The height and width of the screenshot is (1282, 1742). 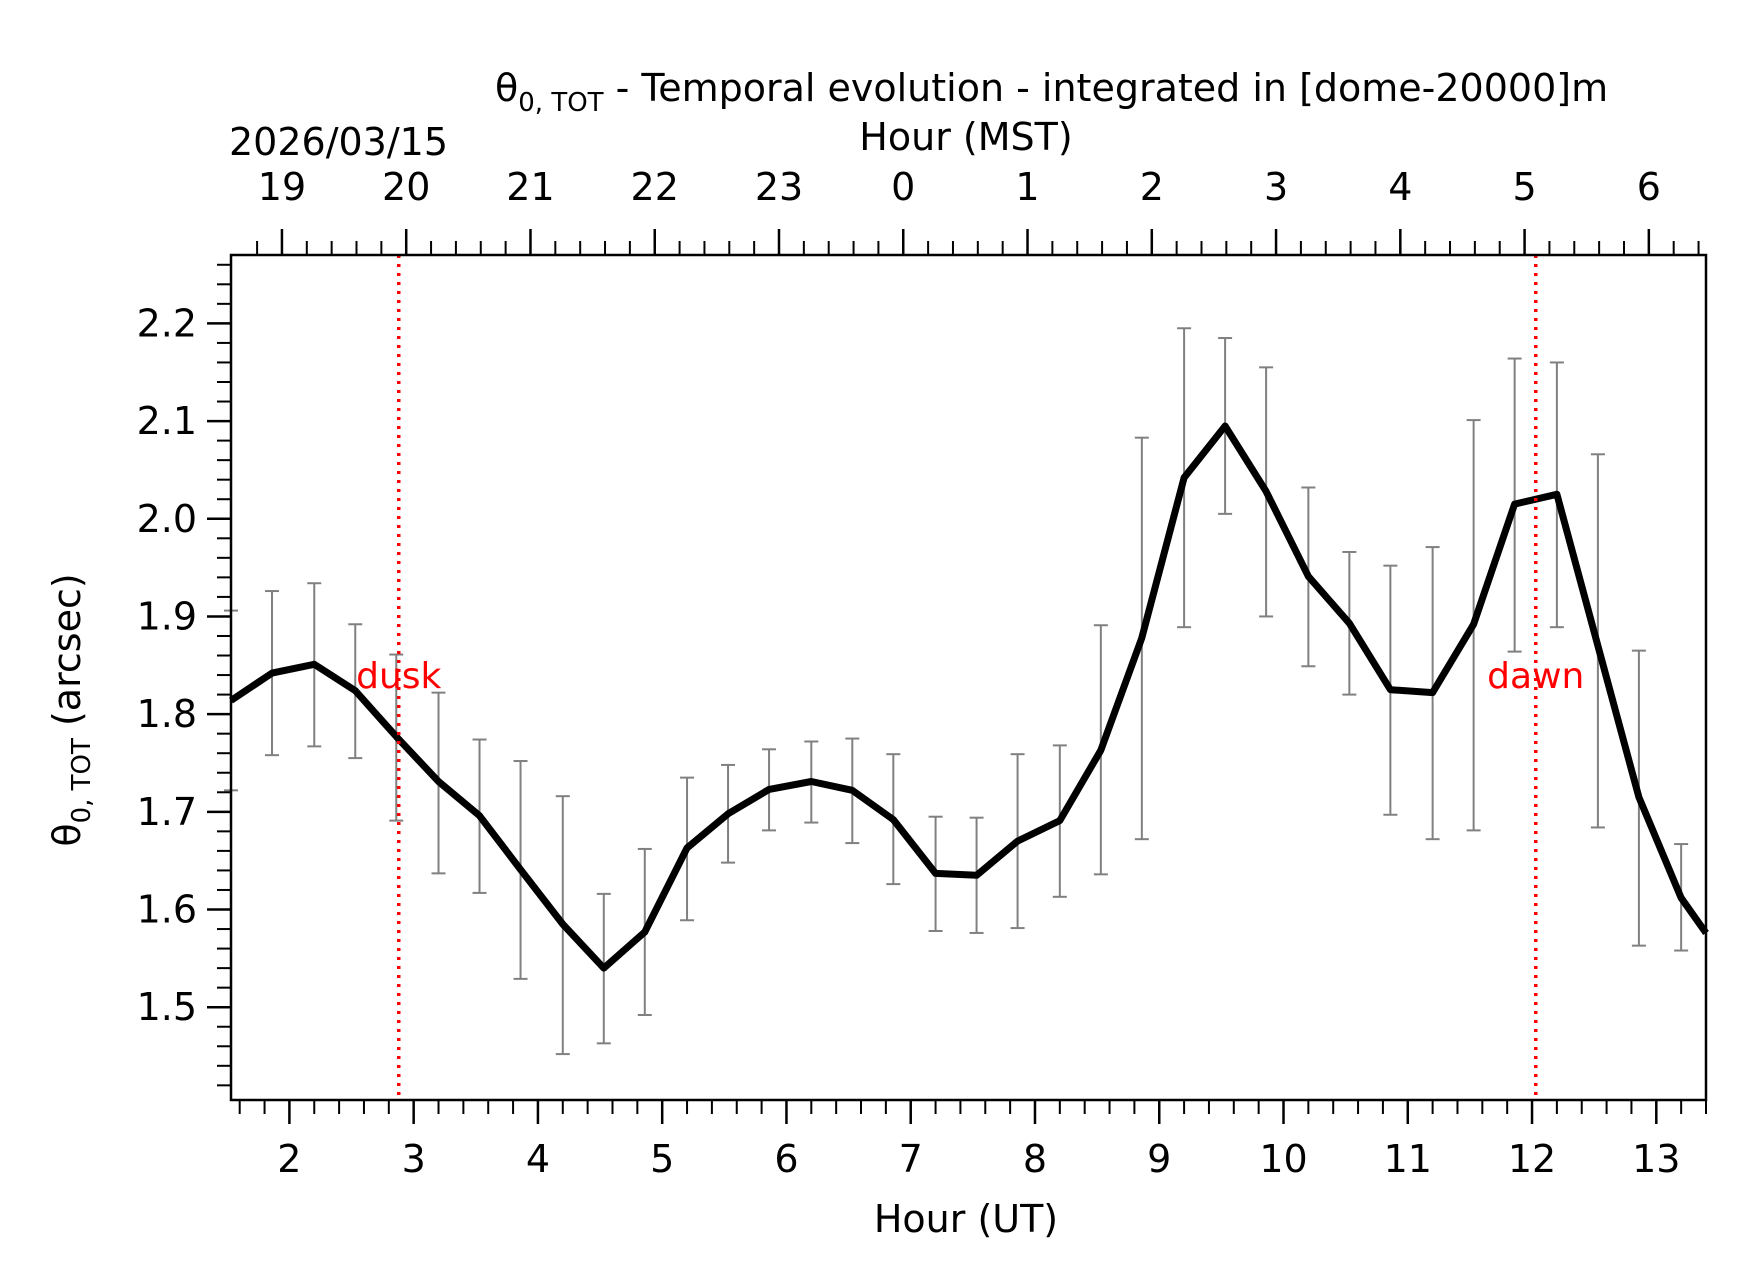 What do you see at coordinates (289, 1159) in the screenshot?
I see `x-tick-label: 2` at bounding box center [289, 1159].